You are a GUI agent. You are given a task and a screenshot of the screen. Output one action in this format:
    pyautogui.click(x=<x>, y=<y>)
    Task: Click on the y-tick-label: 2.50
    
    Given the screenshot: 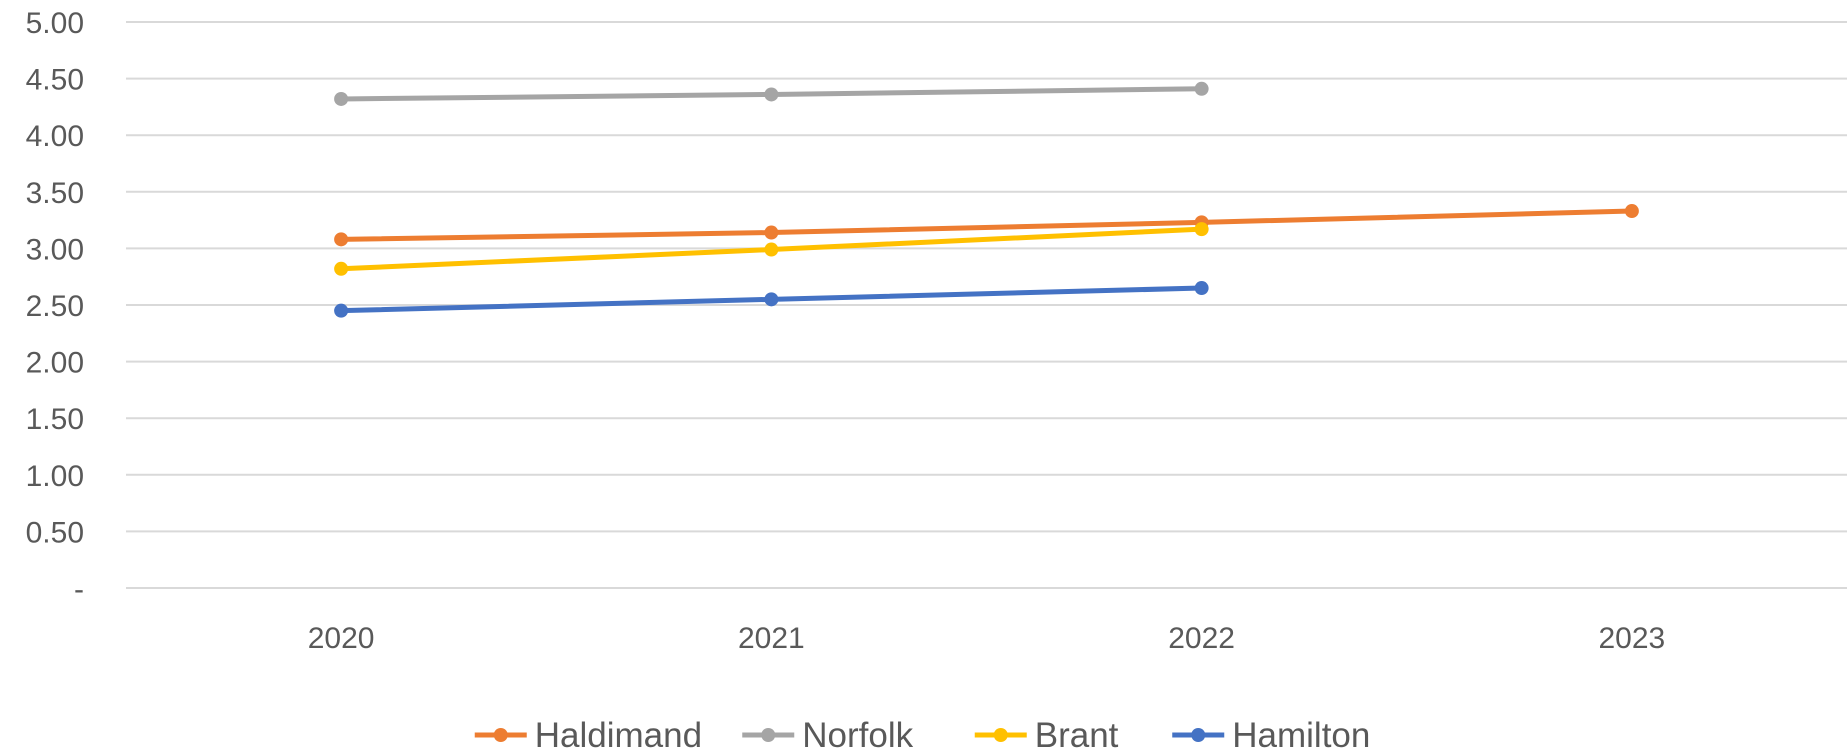 What is the action you would take?
    pyautogui.click(x=55, y=306)
    